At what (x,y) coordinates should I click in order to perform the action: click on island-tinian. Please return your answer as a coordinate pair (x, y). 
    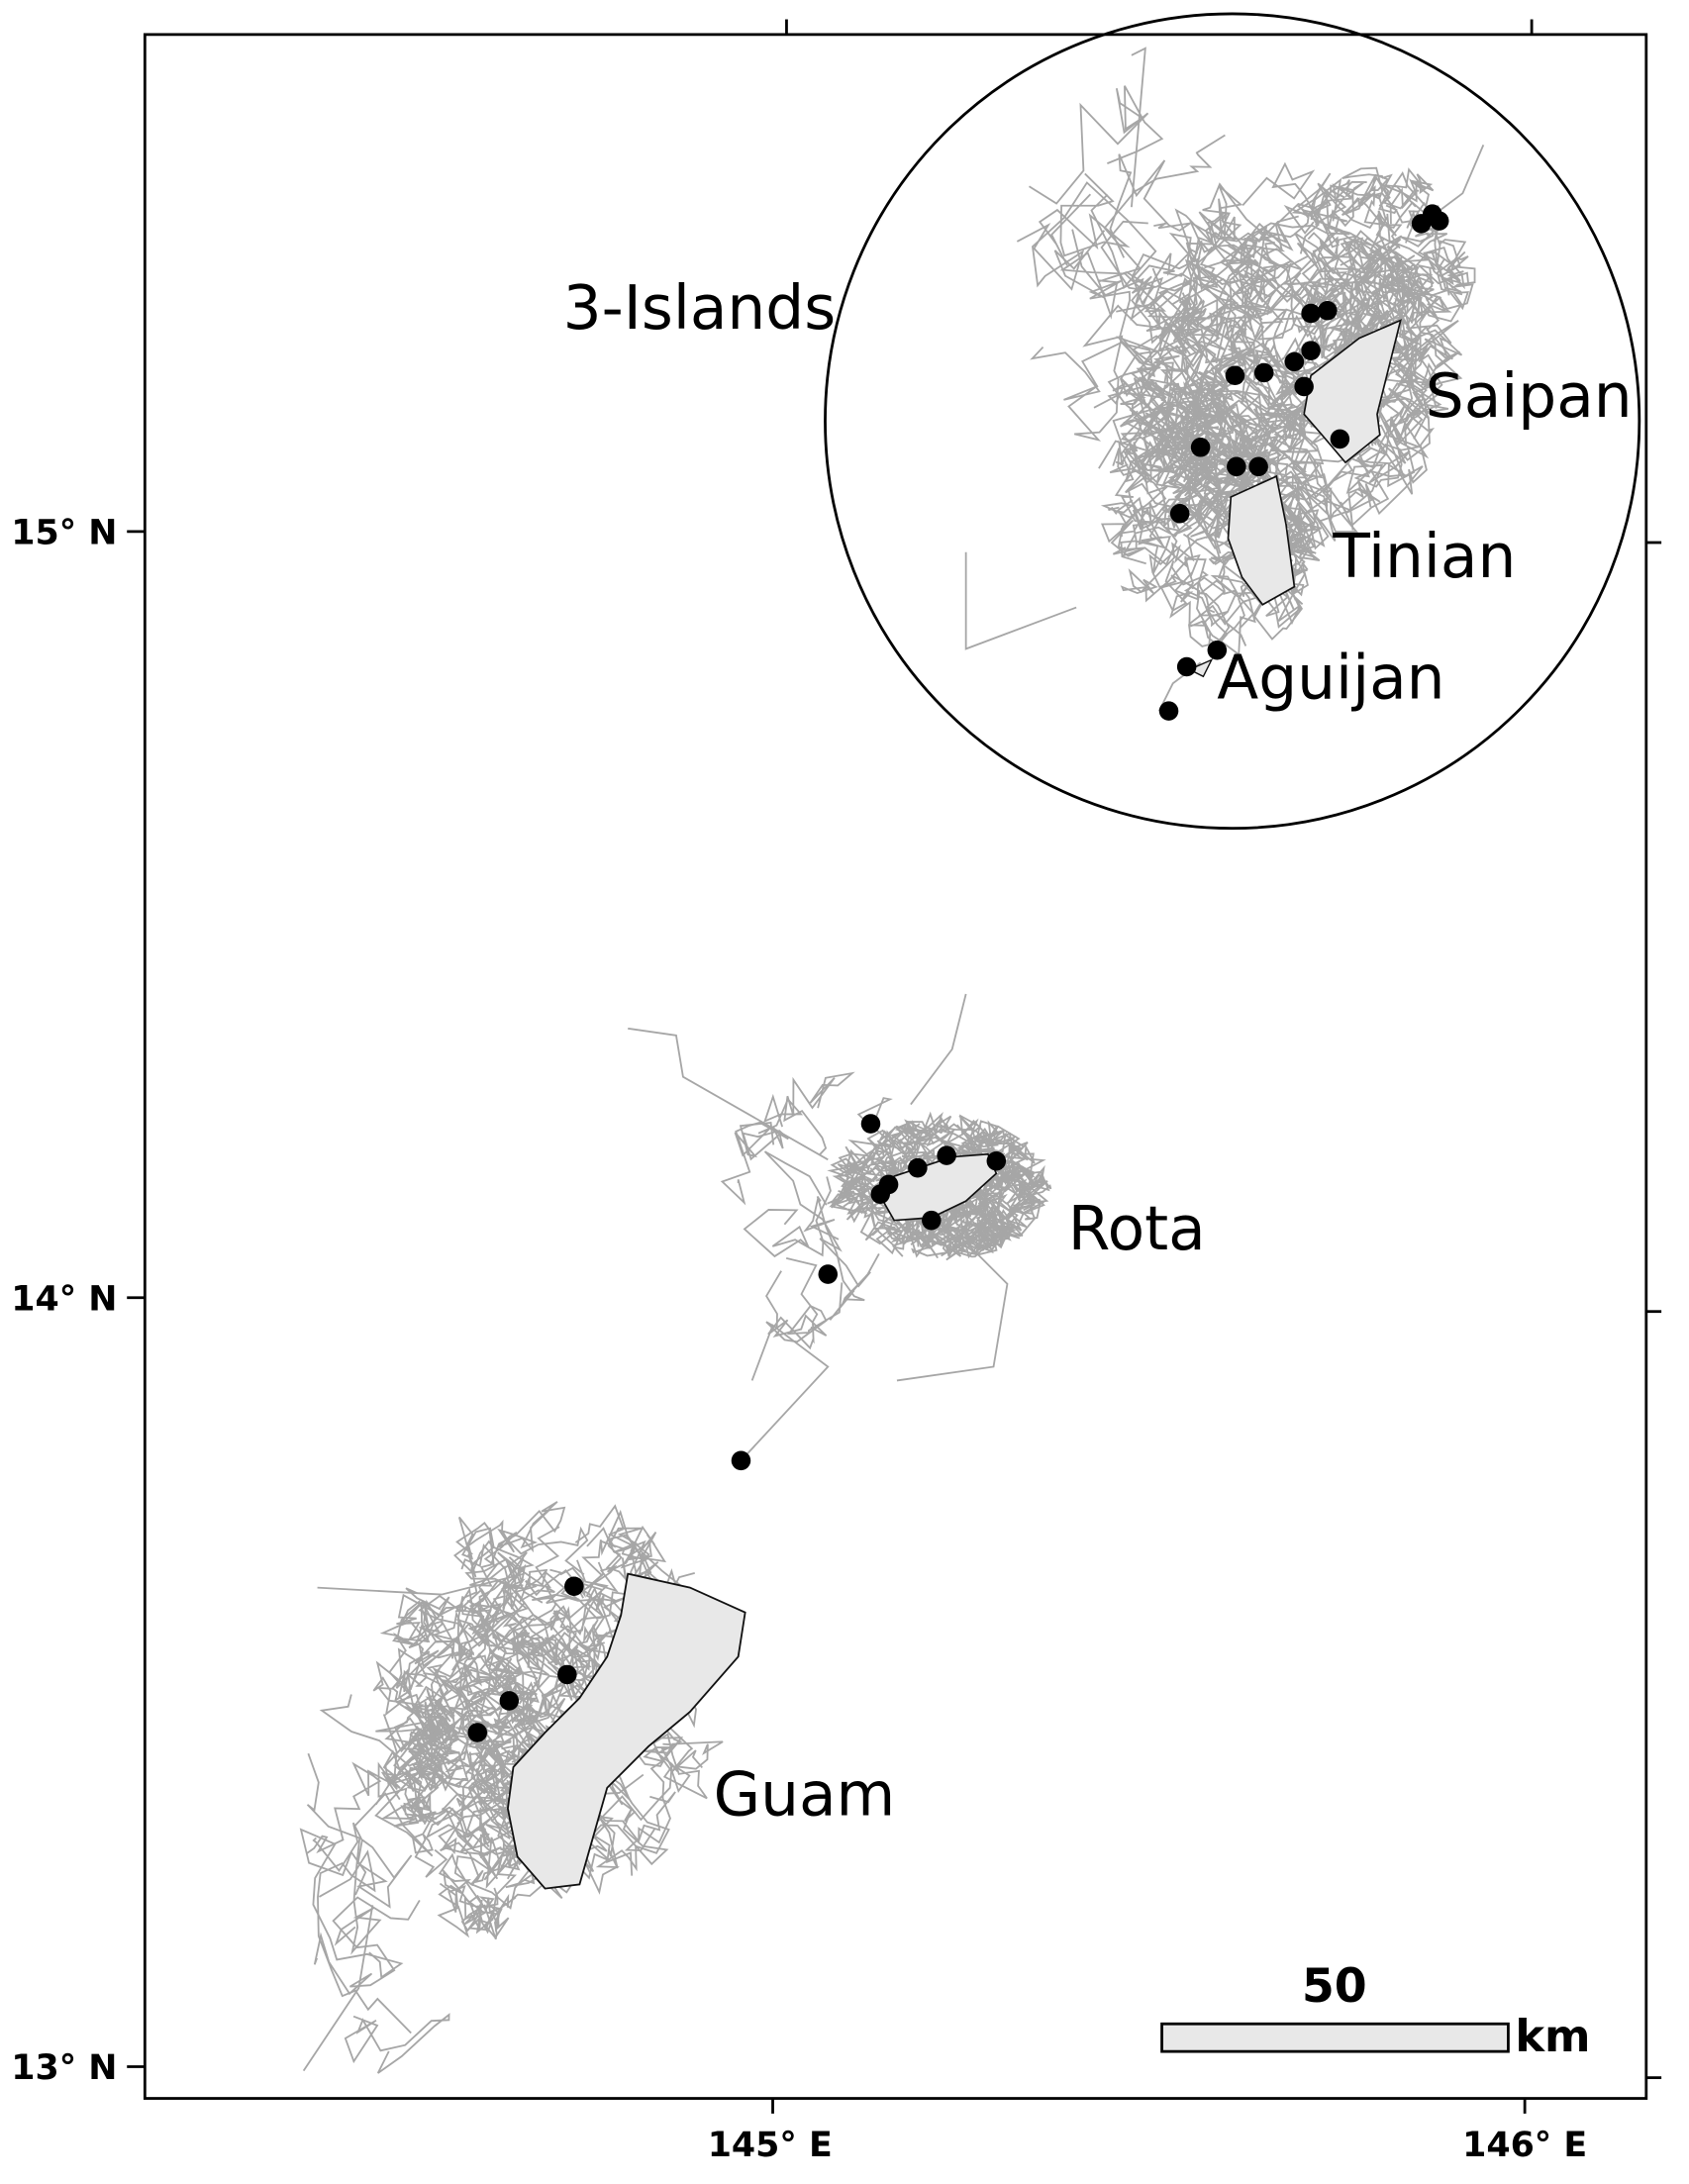
    Looking at the image, I should click on (1261, 540).